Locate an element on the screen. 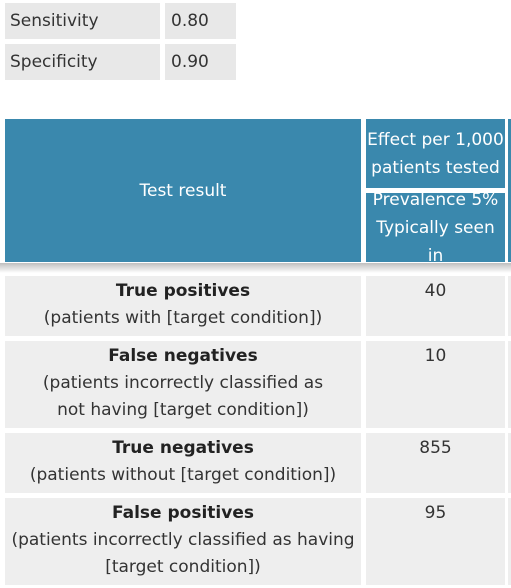 This screenshot has height=588, width=511. row-value: 95 is located at coordinates (435, 541).